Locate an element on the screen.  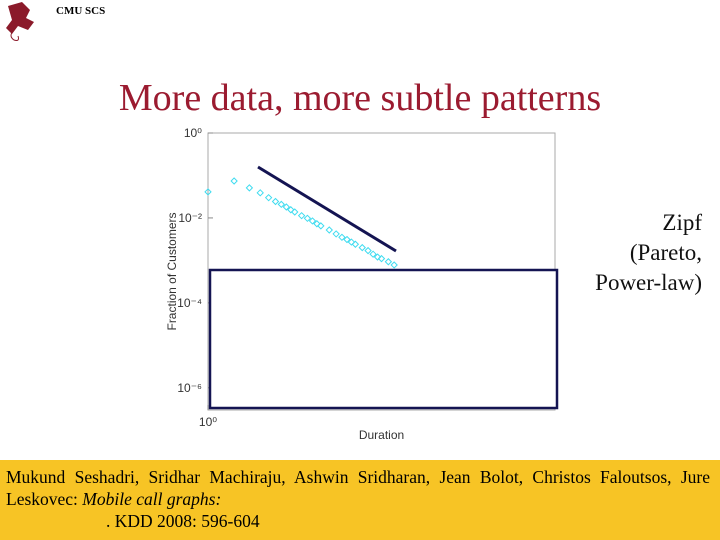
logo is located at coordinates (20, 21).